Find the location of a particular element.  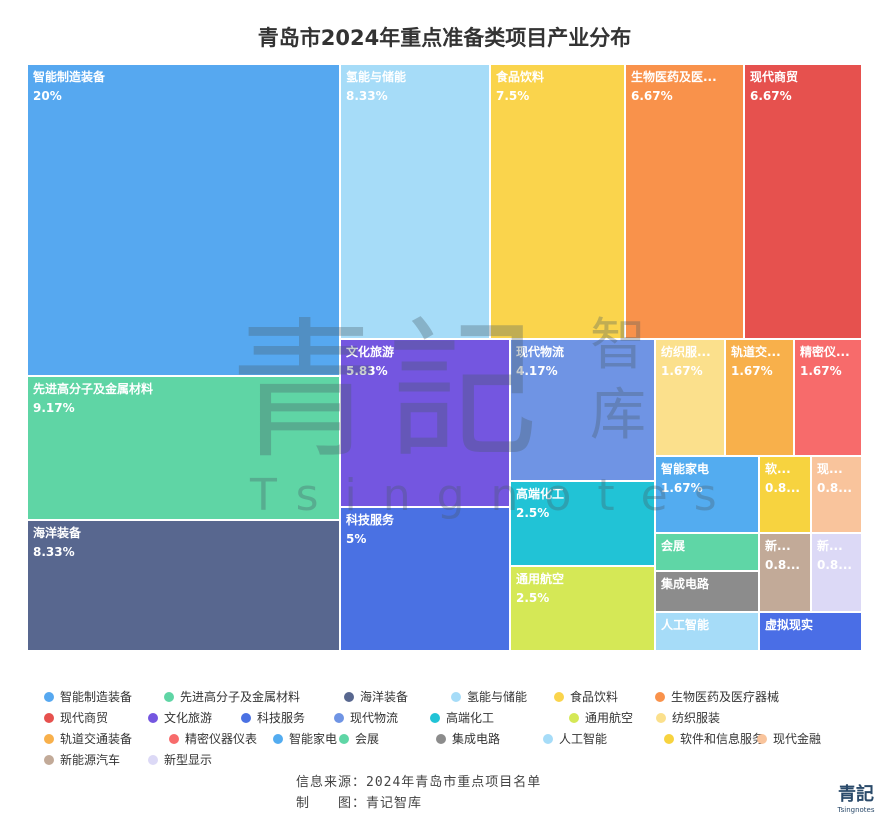

legend-item: 现代商贸 is located at coordinates (76, 718).